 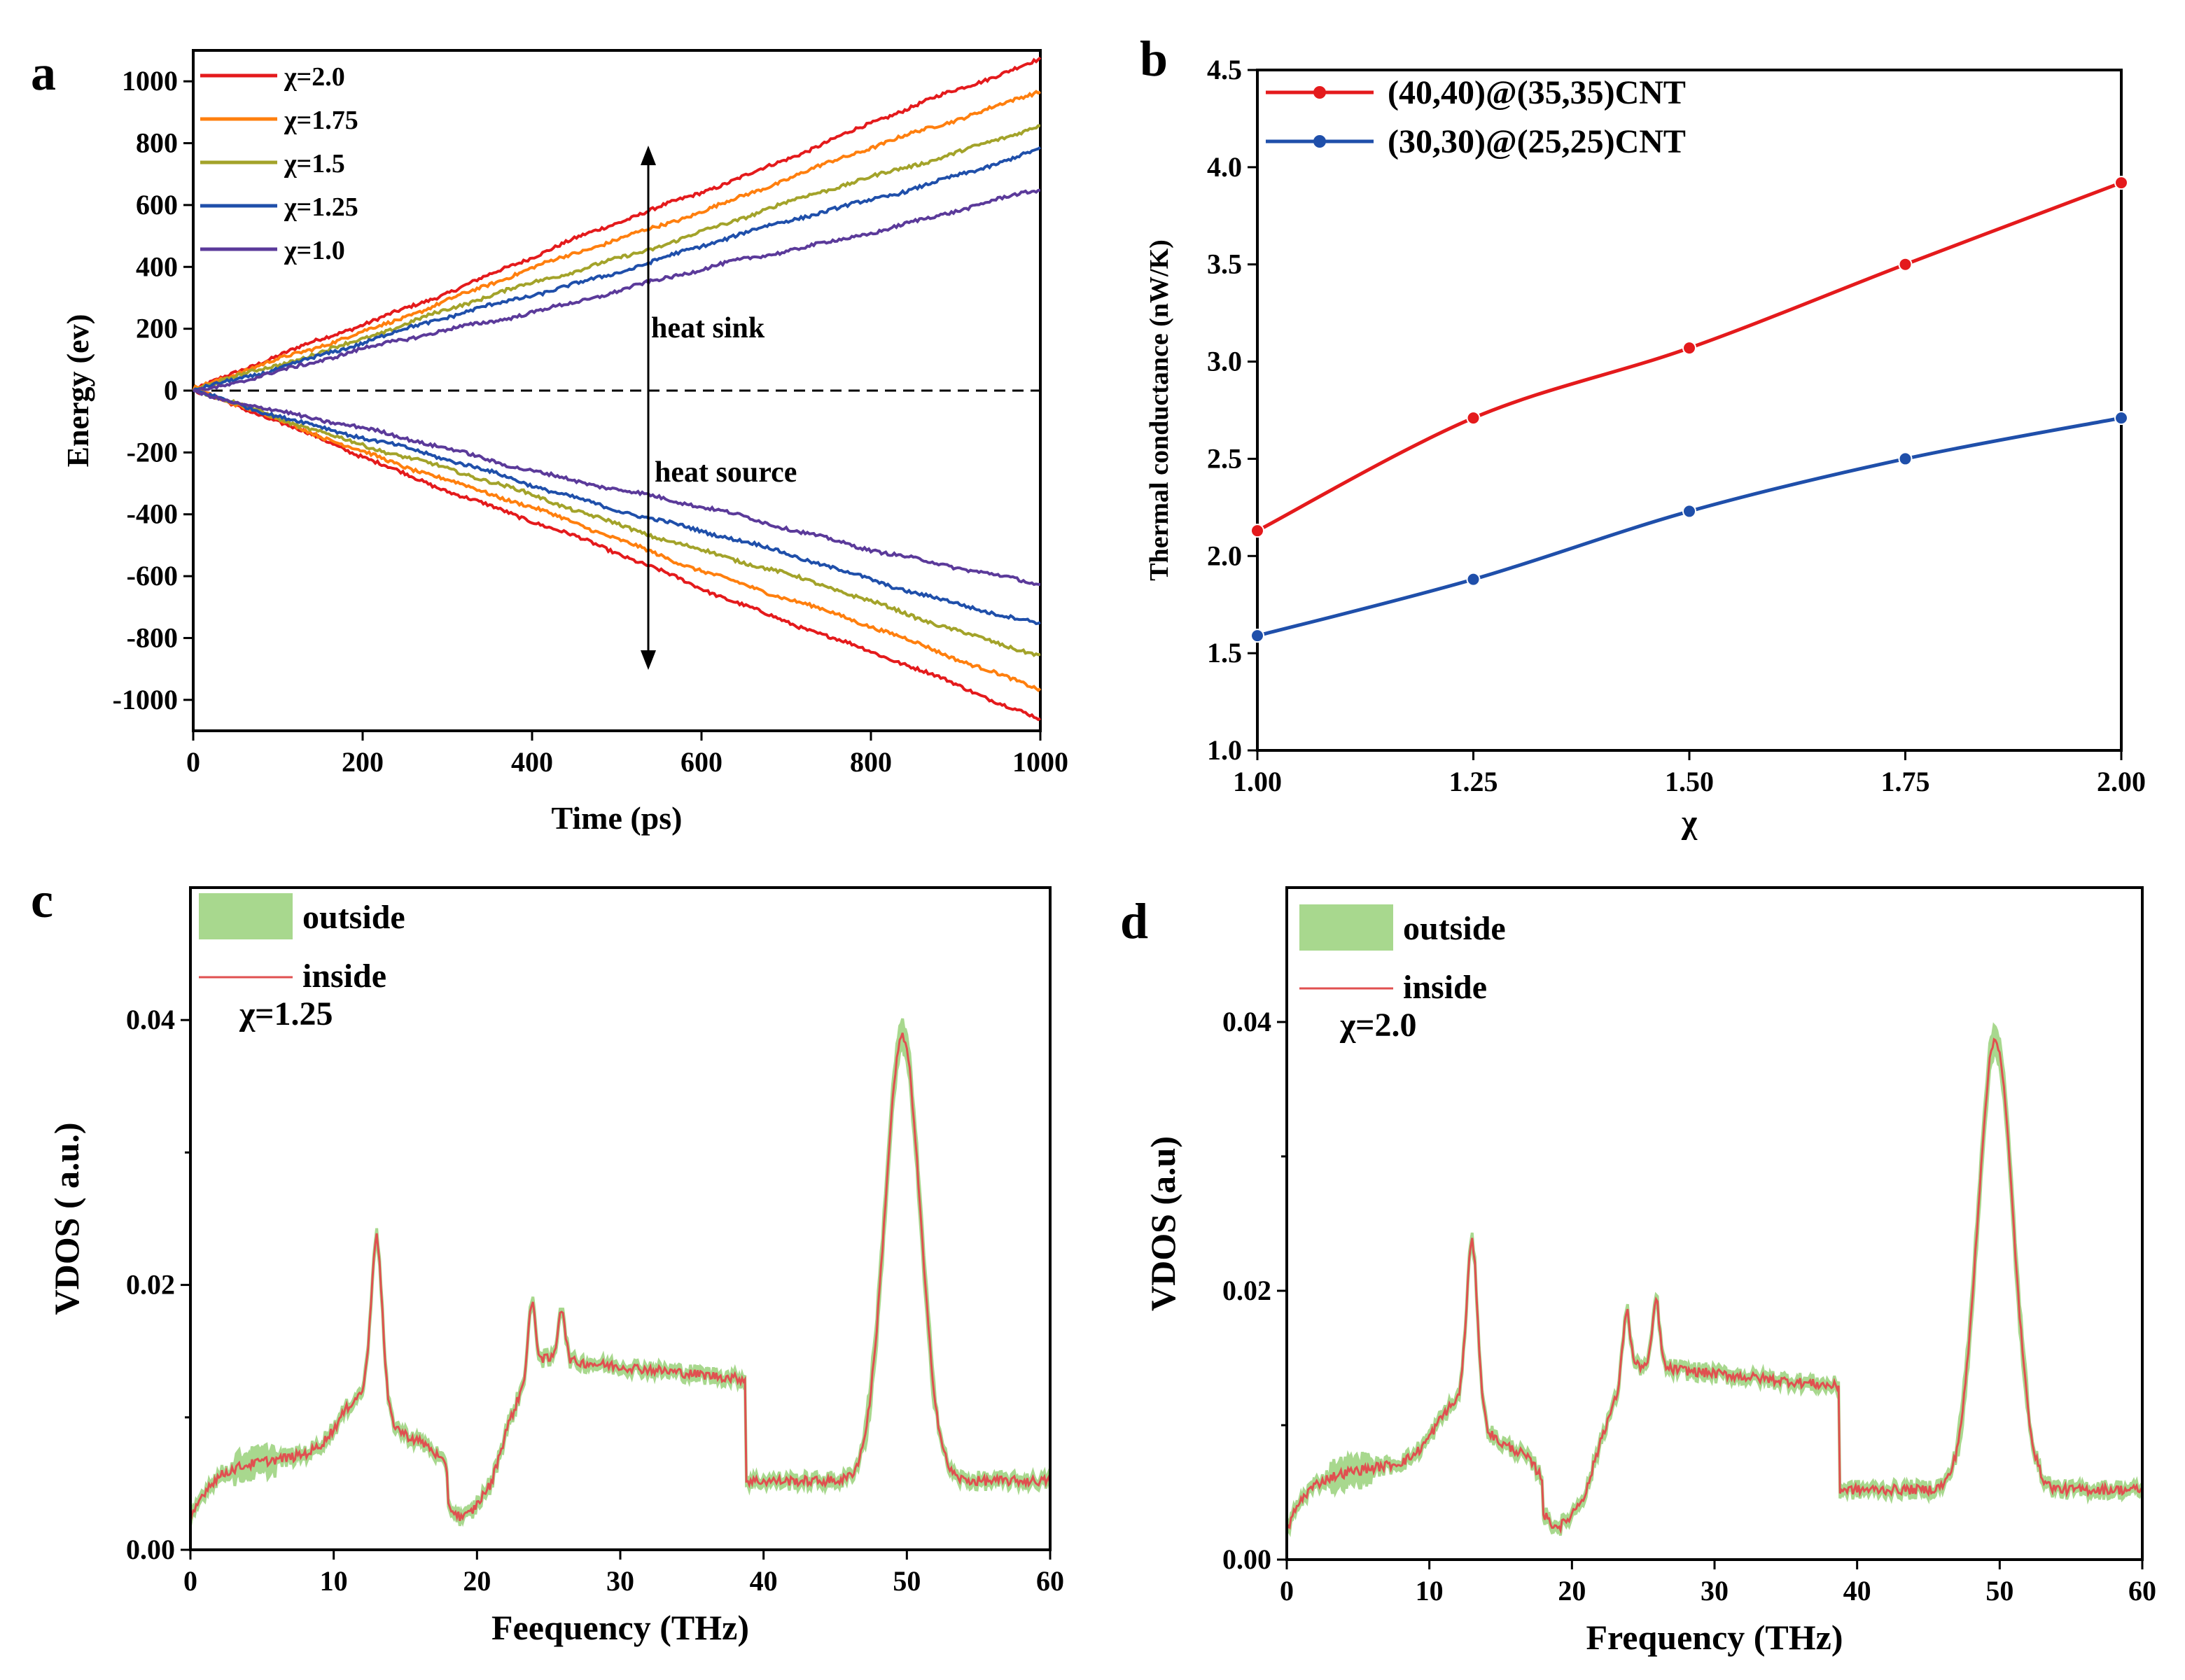 What do you see at coordinates (726, 472) in the screenshot?
I see `panel-a-heat-source-label: heat source` at bounding box center [726, 472].